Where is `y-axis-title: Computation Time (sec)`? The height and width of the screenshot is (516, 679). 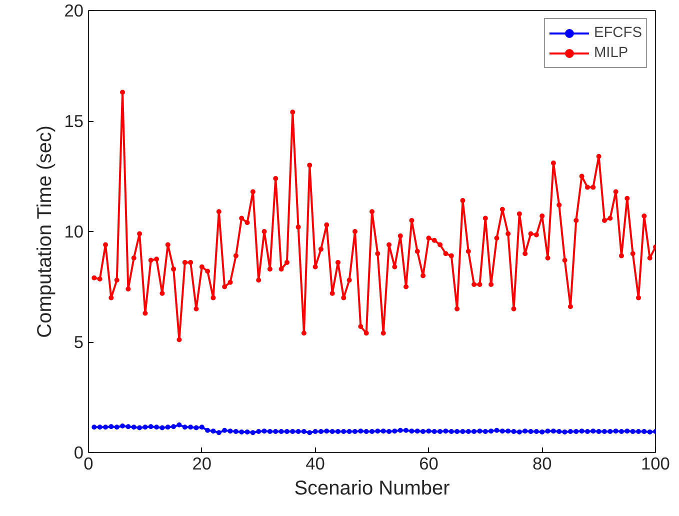 y-axis-title: Computation Time (sec) is located at coordinates (45, 232).